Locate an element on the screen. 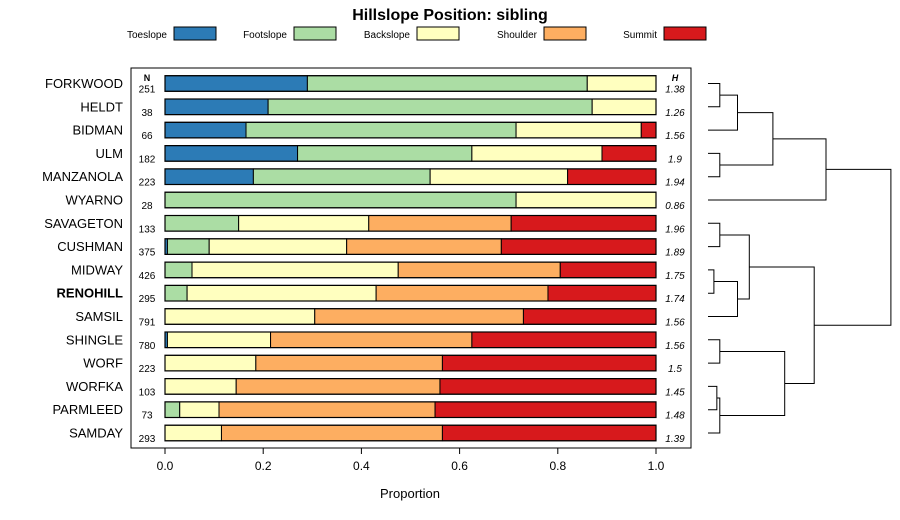  legend-swatch-backslope is located at coordinates (438, 33).